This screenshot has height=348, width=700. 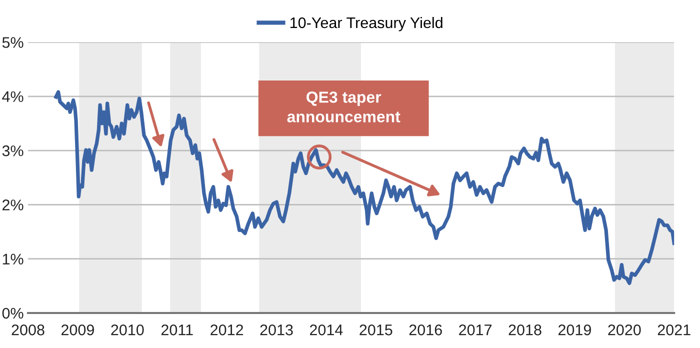 I want to click on x-tick-label: 2021, so click(x=674, y=330).